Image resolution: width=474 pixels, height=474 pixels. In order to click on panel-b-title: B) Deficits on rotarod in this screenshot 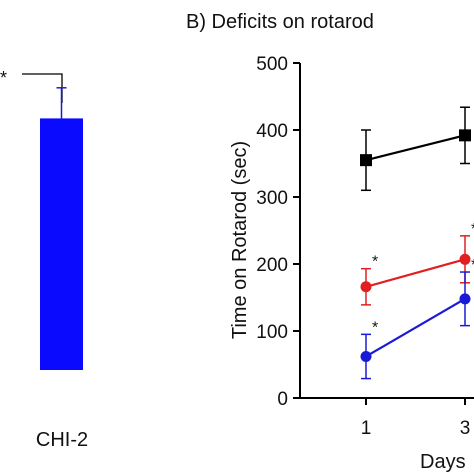, I will do `click(280, 22)`.